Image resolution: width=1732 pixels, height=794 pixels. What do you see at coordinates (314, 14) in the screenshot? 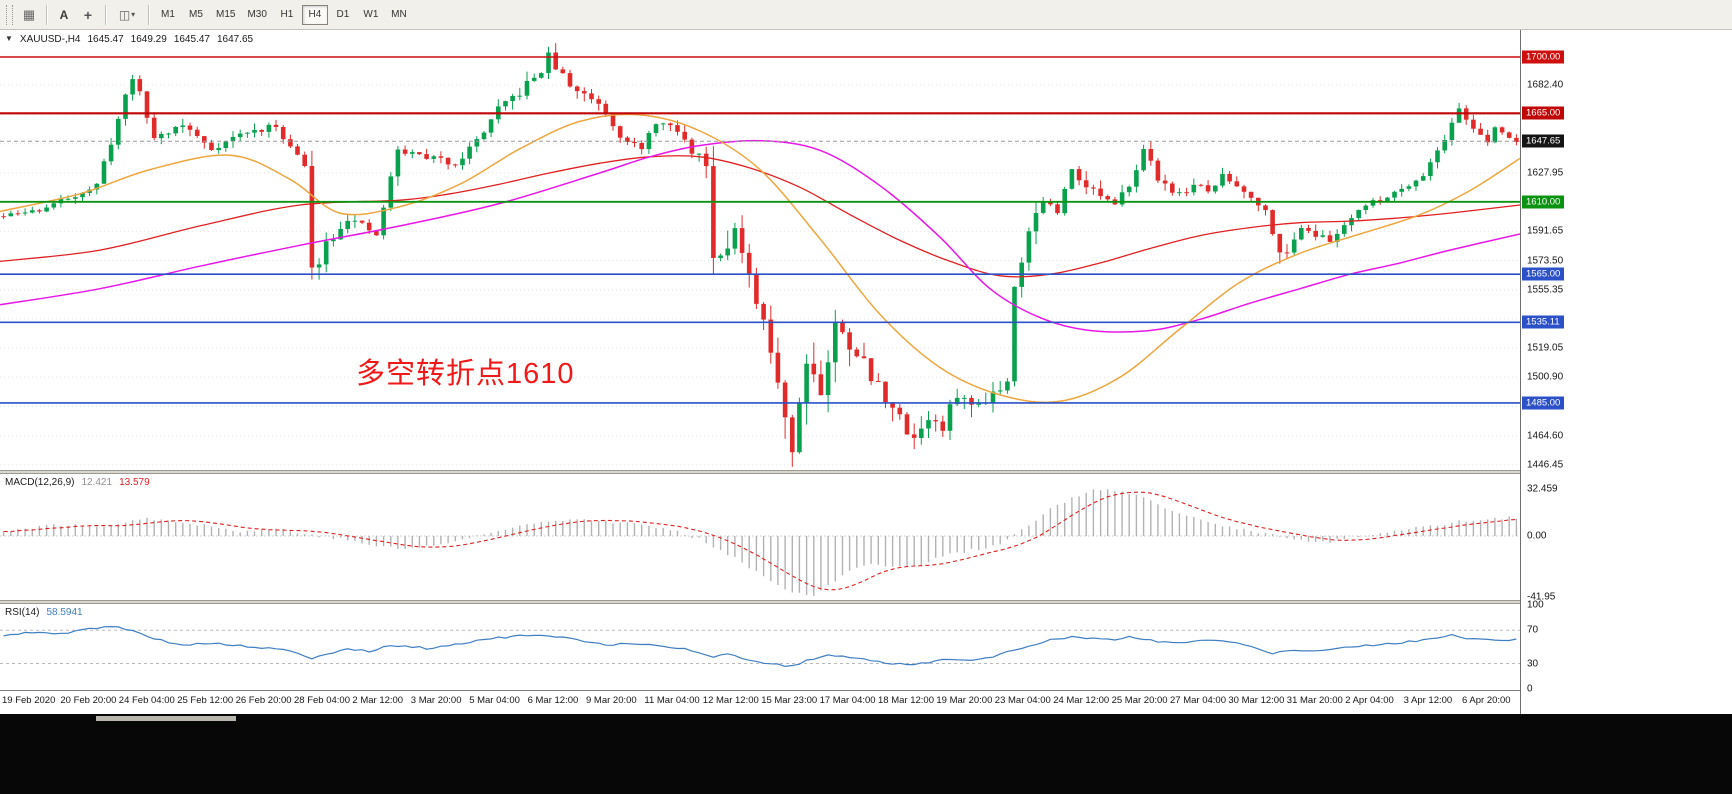
I see `timeframe-button-h4: H4` at bounding box center [314, 14].